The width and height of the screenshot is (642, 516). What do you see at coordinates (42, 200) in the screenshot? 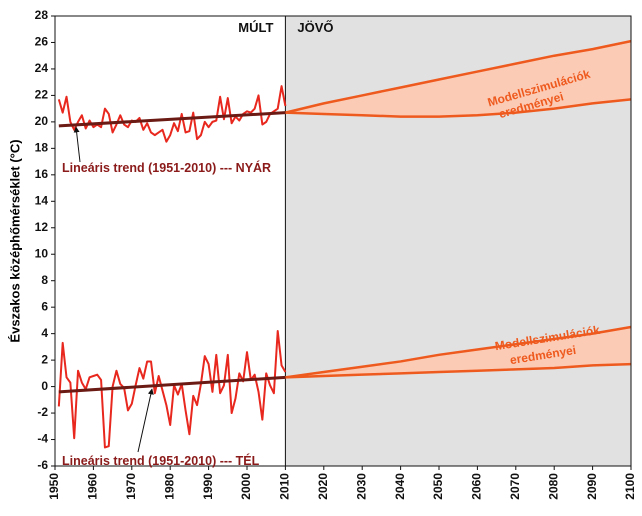
I see `y-tick-label: 14` at bounding box center [42, 200].